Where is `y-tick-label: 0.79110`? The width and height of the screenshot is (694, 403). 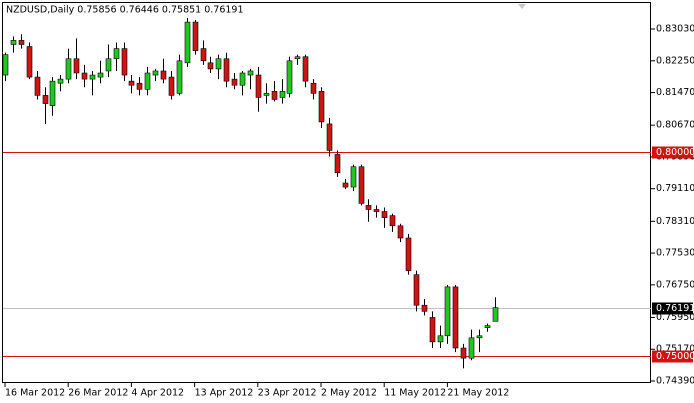
y-tick-label: 0.79110 is located at coordinates (675, 188).